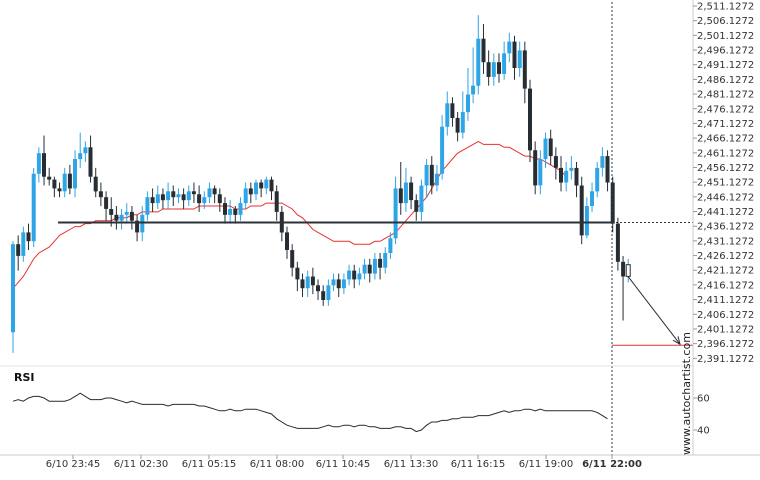 The width and height of the screenshot is (760, 480). I want to click on forecast-arrow-line, so click(654, 310).